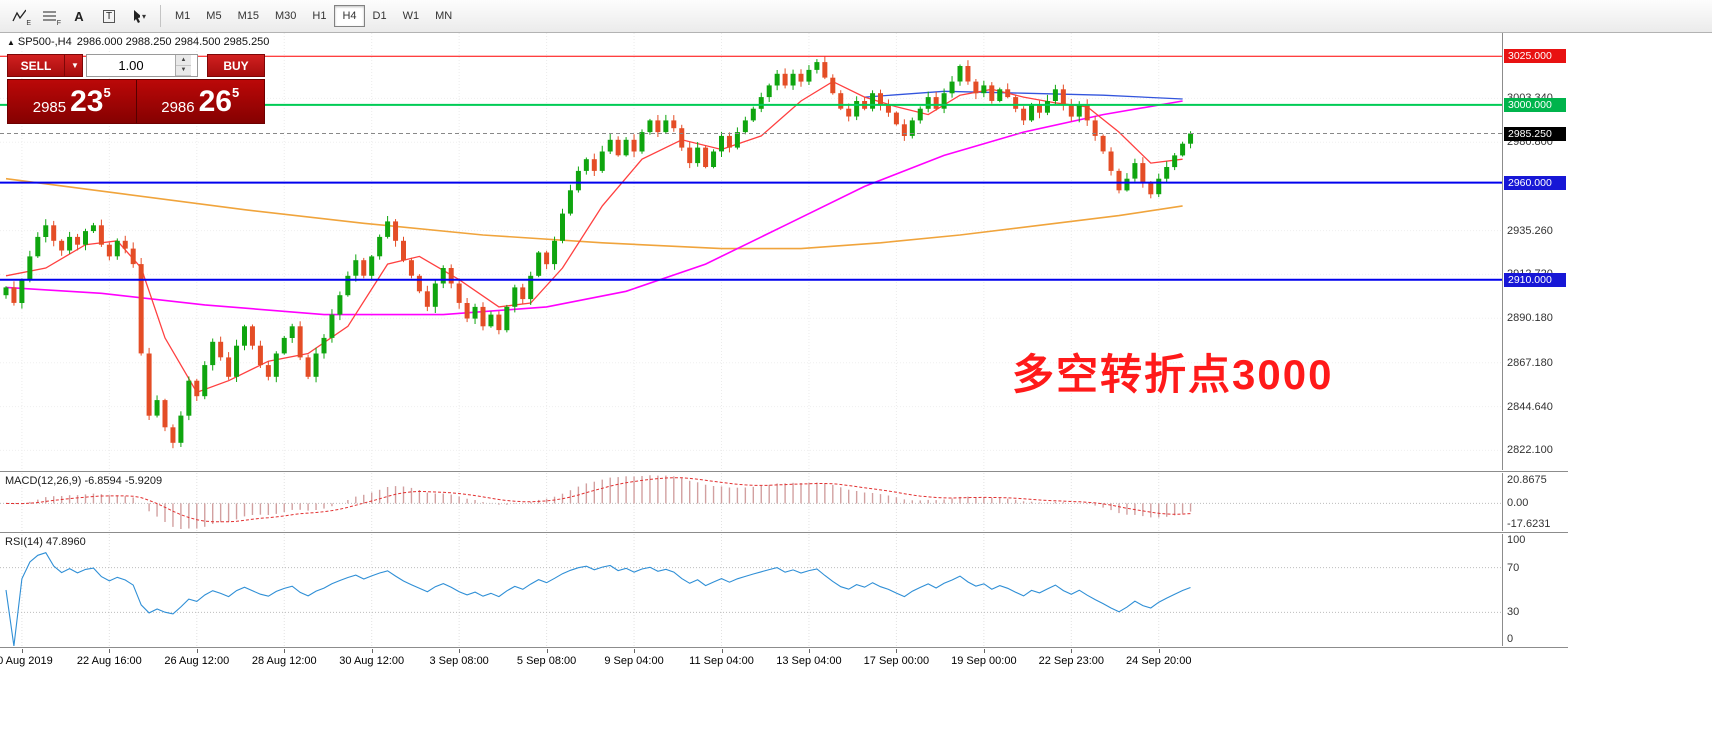 The image size is (1712, 729). What do you see at coordinates (74, 65) in the screenshot?
I see `sell-options-dropdown: ▼` at bounding box center [74, 65].